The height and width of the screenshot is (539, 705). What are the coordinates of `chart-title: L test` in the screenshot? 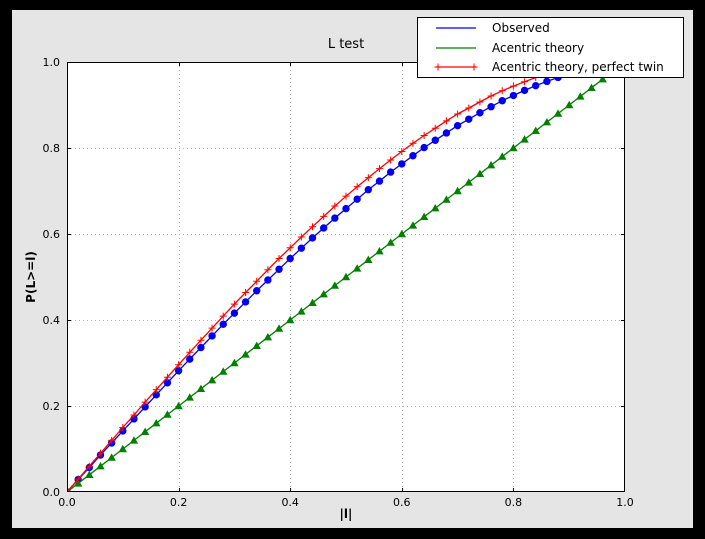 It's located at (346, 44).